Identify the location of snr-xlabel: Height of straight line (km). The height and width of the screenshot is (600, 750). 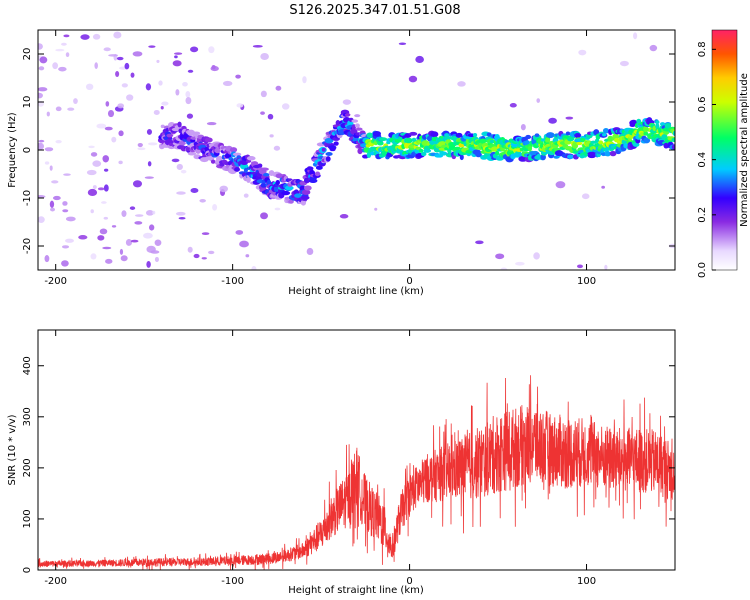
(356, 590).